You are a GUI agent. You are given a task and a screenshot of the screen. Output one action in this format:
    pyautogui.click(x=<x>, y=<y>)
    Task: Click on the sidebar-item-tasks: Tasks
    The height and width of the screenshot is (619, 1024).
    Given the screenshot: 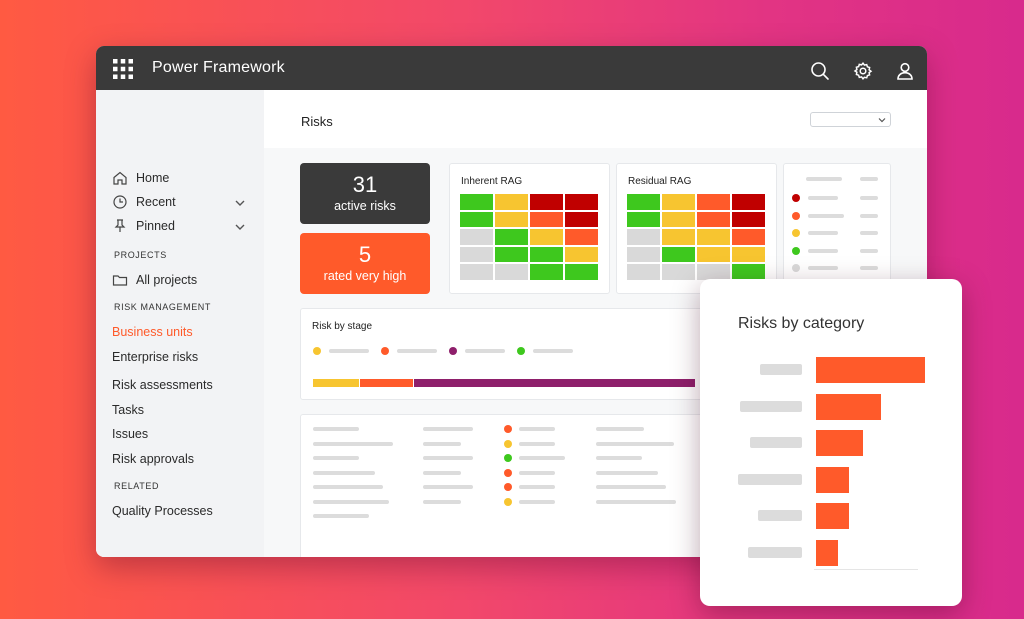 What is the action you would take?
    pyautogui.click(x=128, y=410)
    